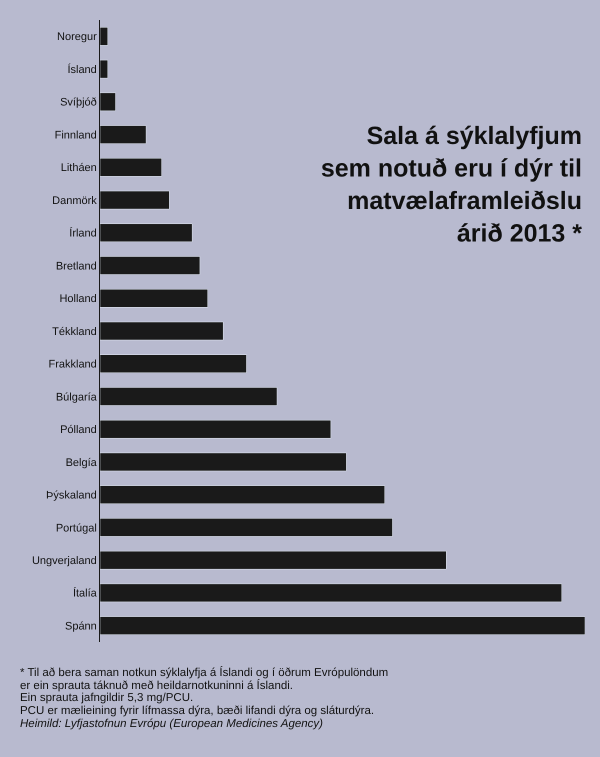 Image resolution: width=600 pixels, height=757 pixels. Describe the element at coordinates (77, 397) in the screenshot. I see `y-tick-label: Búlgaría` at that location.